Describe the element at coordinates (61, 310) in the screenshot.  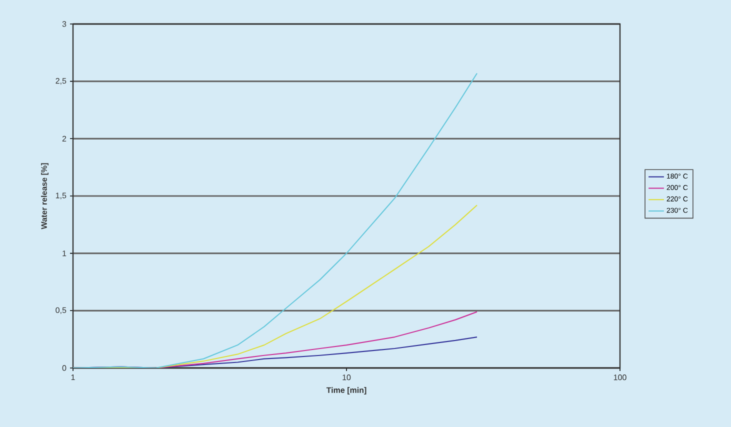
I see `y-tick-label: 0,5` at that location.